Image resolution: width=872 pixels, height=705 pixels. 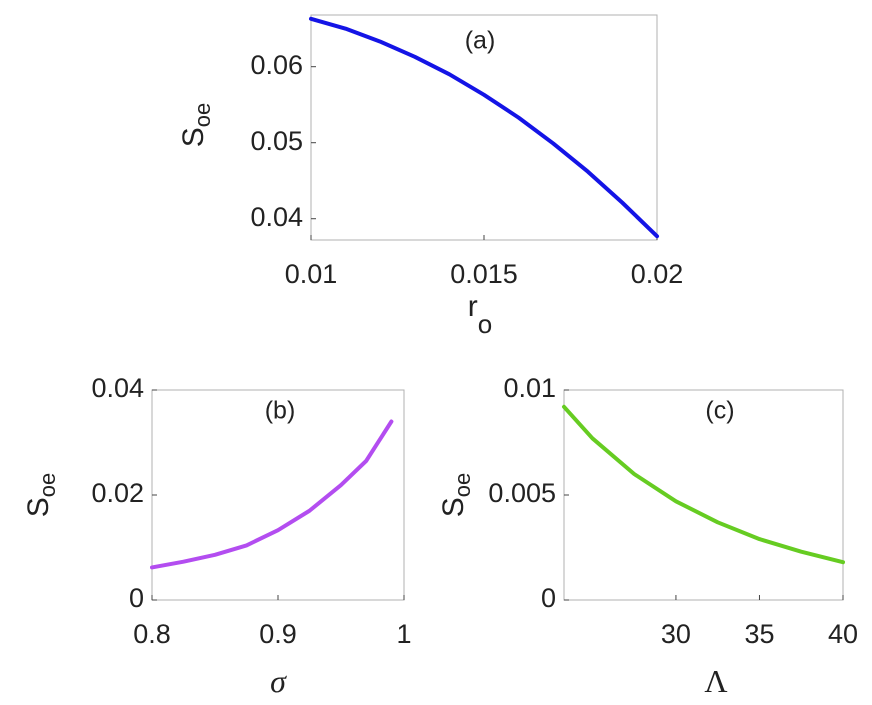 What do you see at coordinates (403, 634) in the screenshot?
I see `x-tick-label: 1` at bounding box center [403, 634].